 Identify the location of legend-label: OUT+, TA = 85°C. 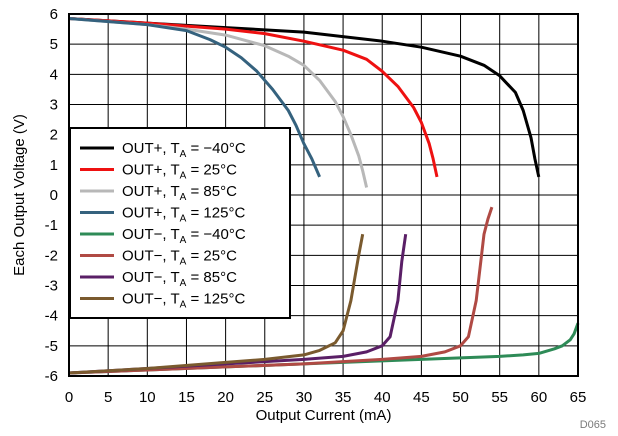
(179, 193).